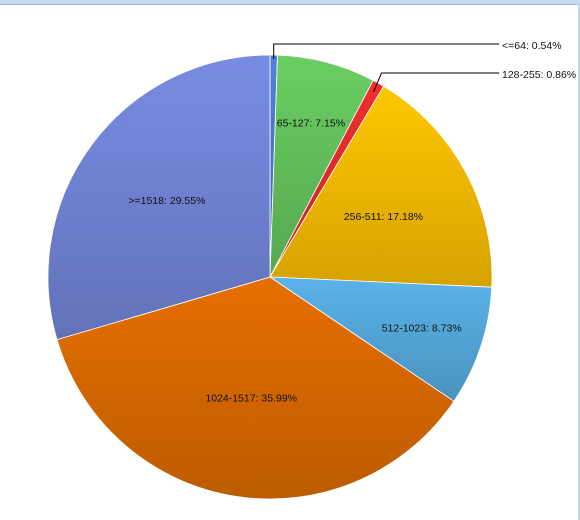 Image resolution: width=580 pixels, height=520 pixels. I want to click on pie-label-7: >=1518: 29.55%, so click(166, 201).